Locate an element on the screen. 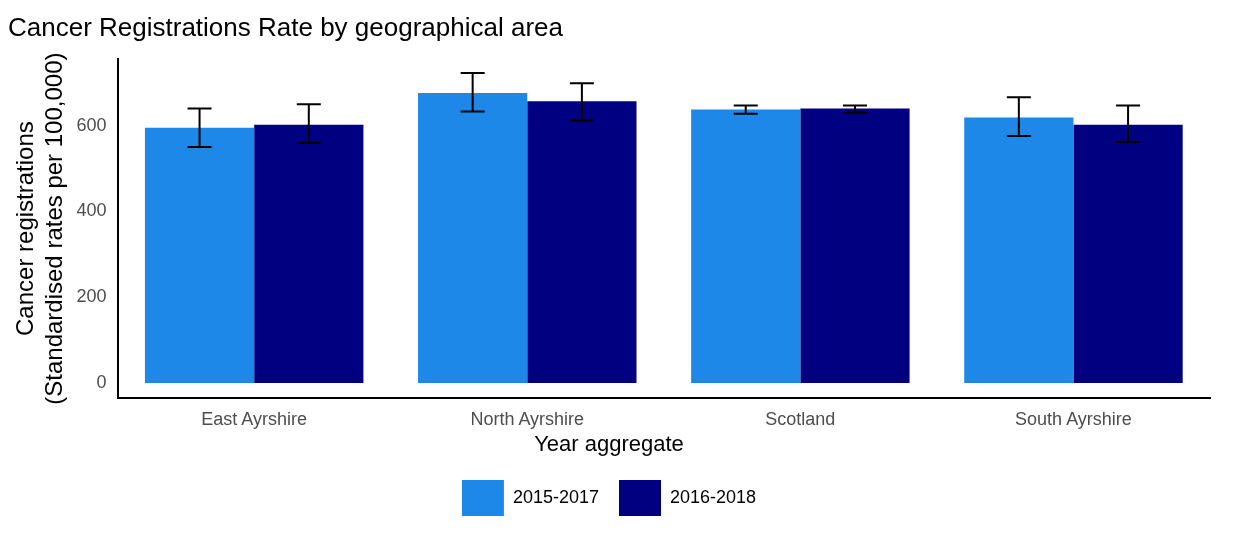 This screenshot has height=534, width=1238. x-tick-label: East Ayrshire is located at coordinates (254, 418).